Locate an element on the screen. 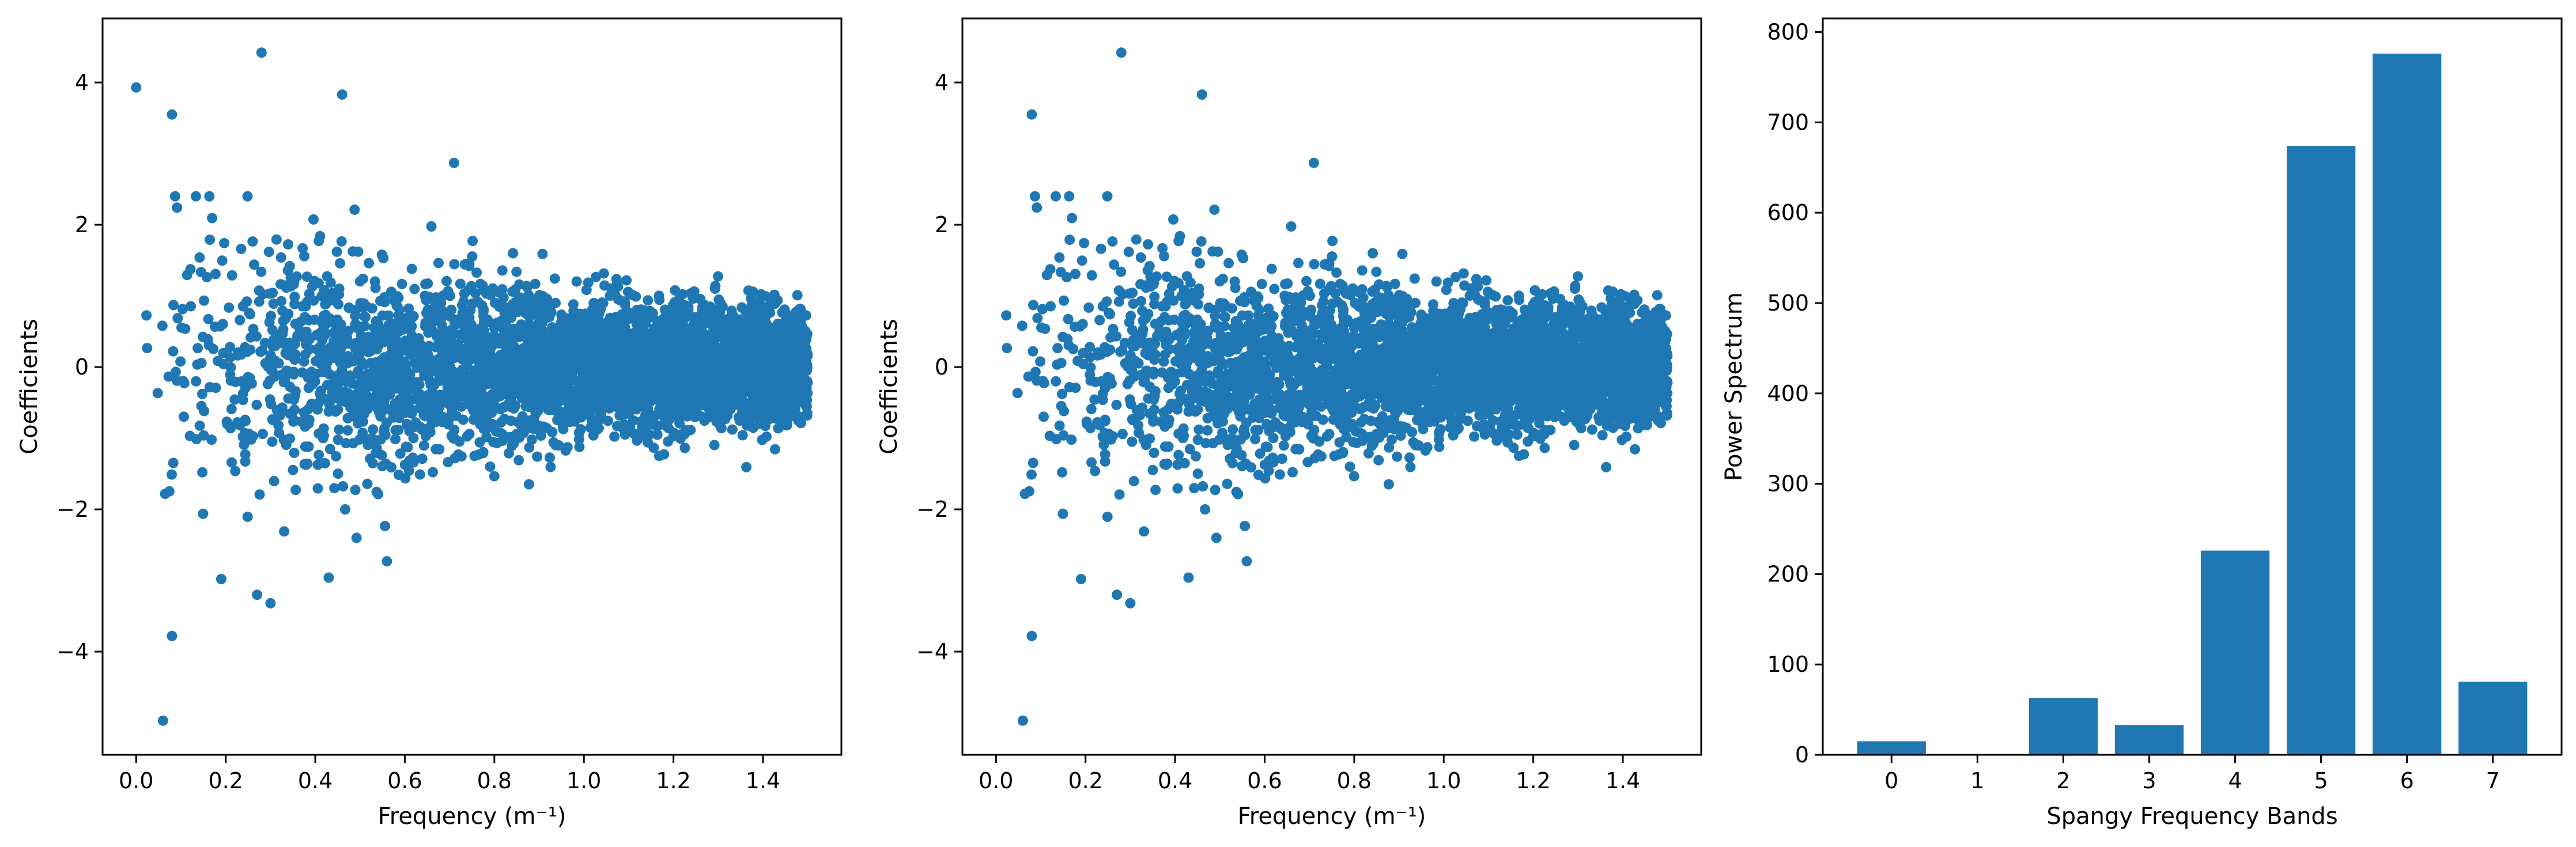 The image size is (2576, 847). x-tick-label: 0.8 is located at coordinates (494, 780).